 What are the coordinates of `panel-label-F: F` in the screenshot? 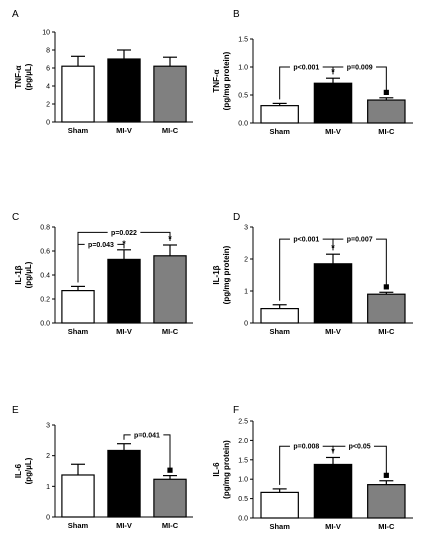 It's located at (236, 410).